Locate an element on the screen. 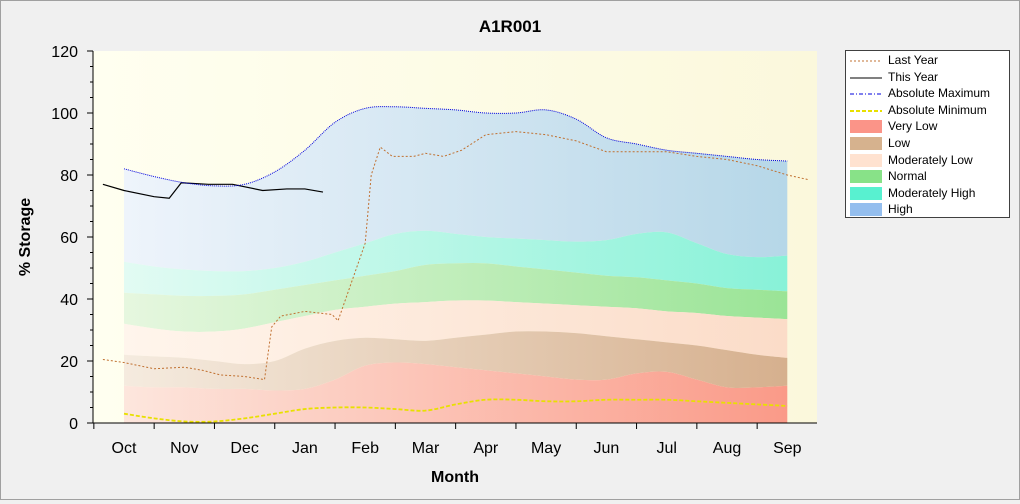 The image size is (1020, 504). legend-label: Absolute Maximum is located at coordinates (939, 93).